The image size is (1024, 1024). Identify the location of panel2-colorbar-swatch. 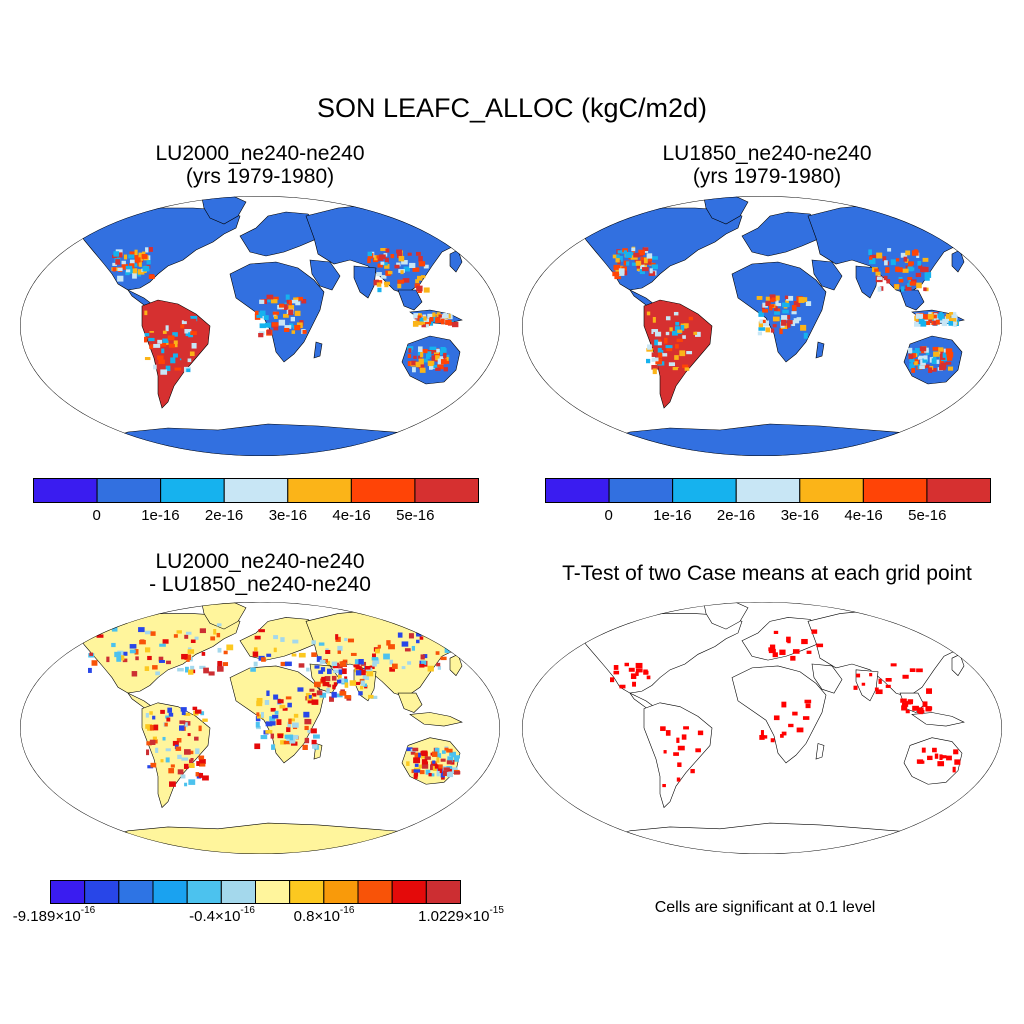
(577, 490).